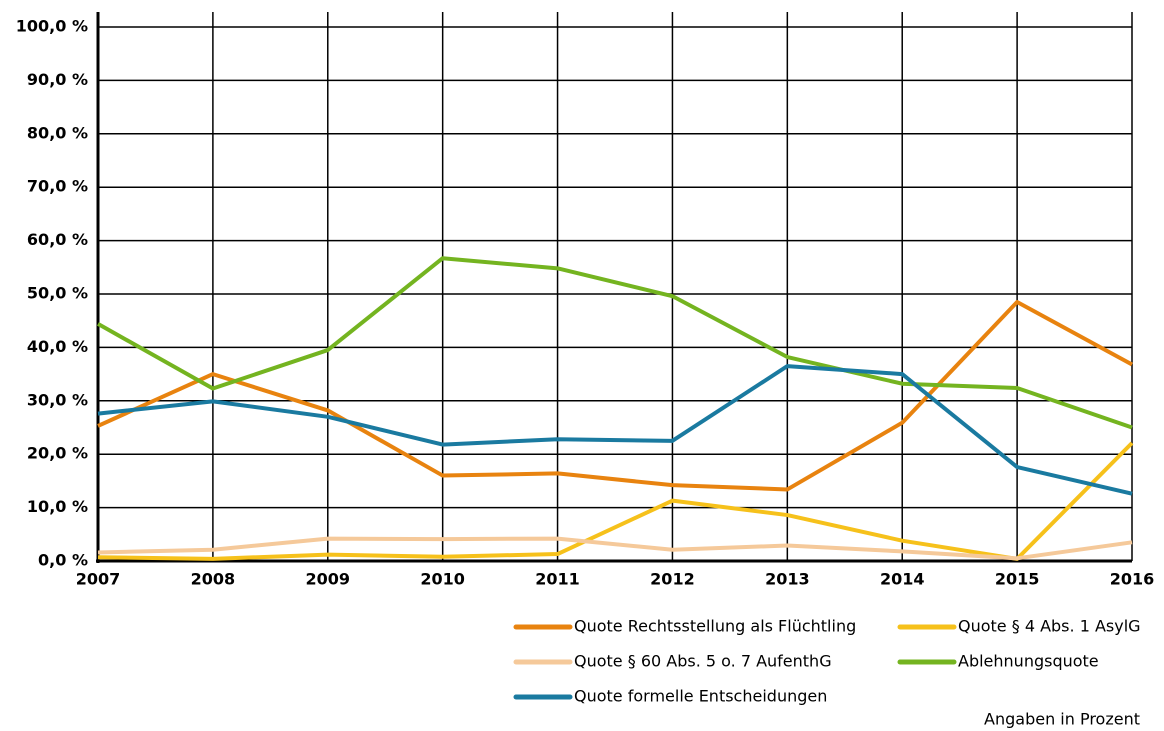  What do you see at coordinates (902, 579) in the screenshot?
I see `x-tick-label: 2014` at bounding box center [902, 579].